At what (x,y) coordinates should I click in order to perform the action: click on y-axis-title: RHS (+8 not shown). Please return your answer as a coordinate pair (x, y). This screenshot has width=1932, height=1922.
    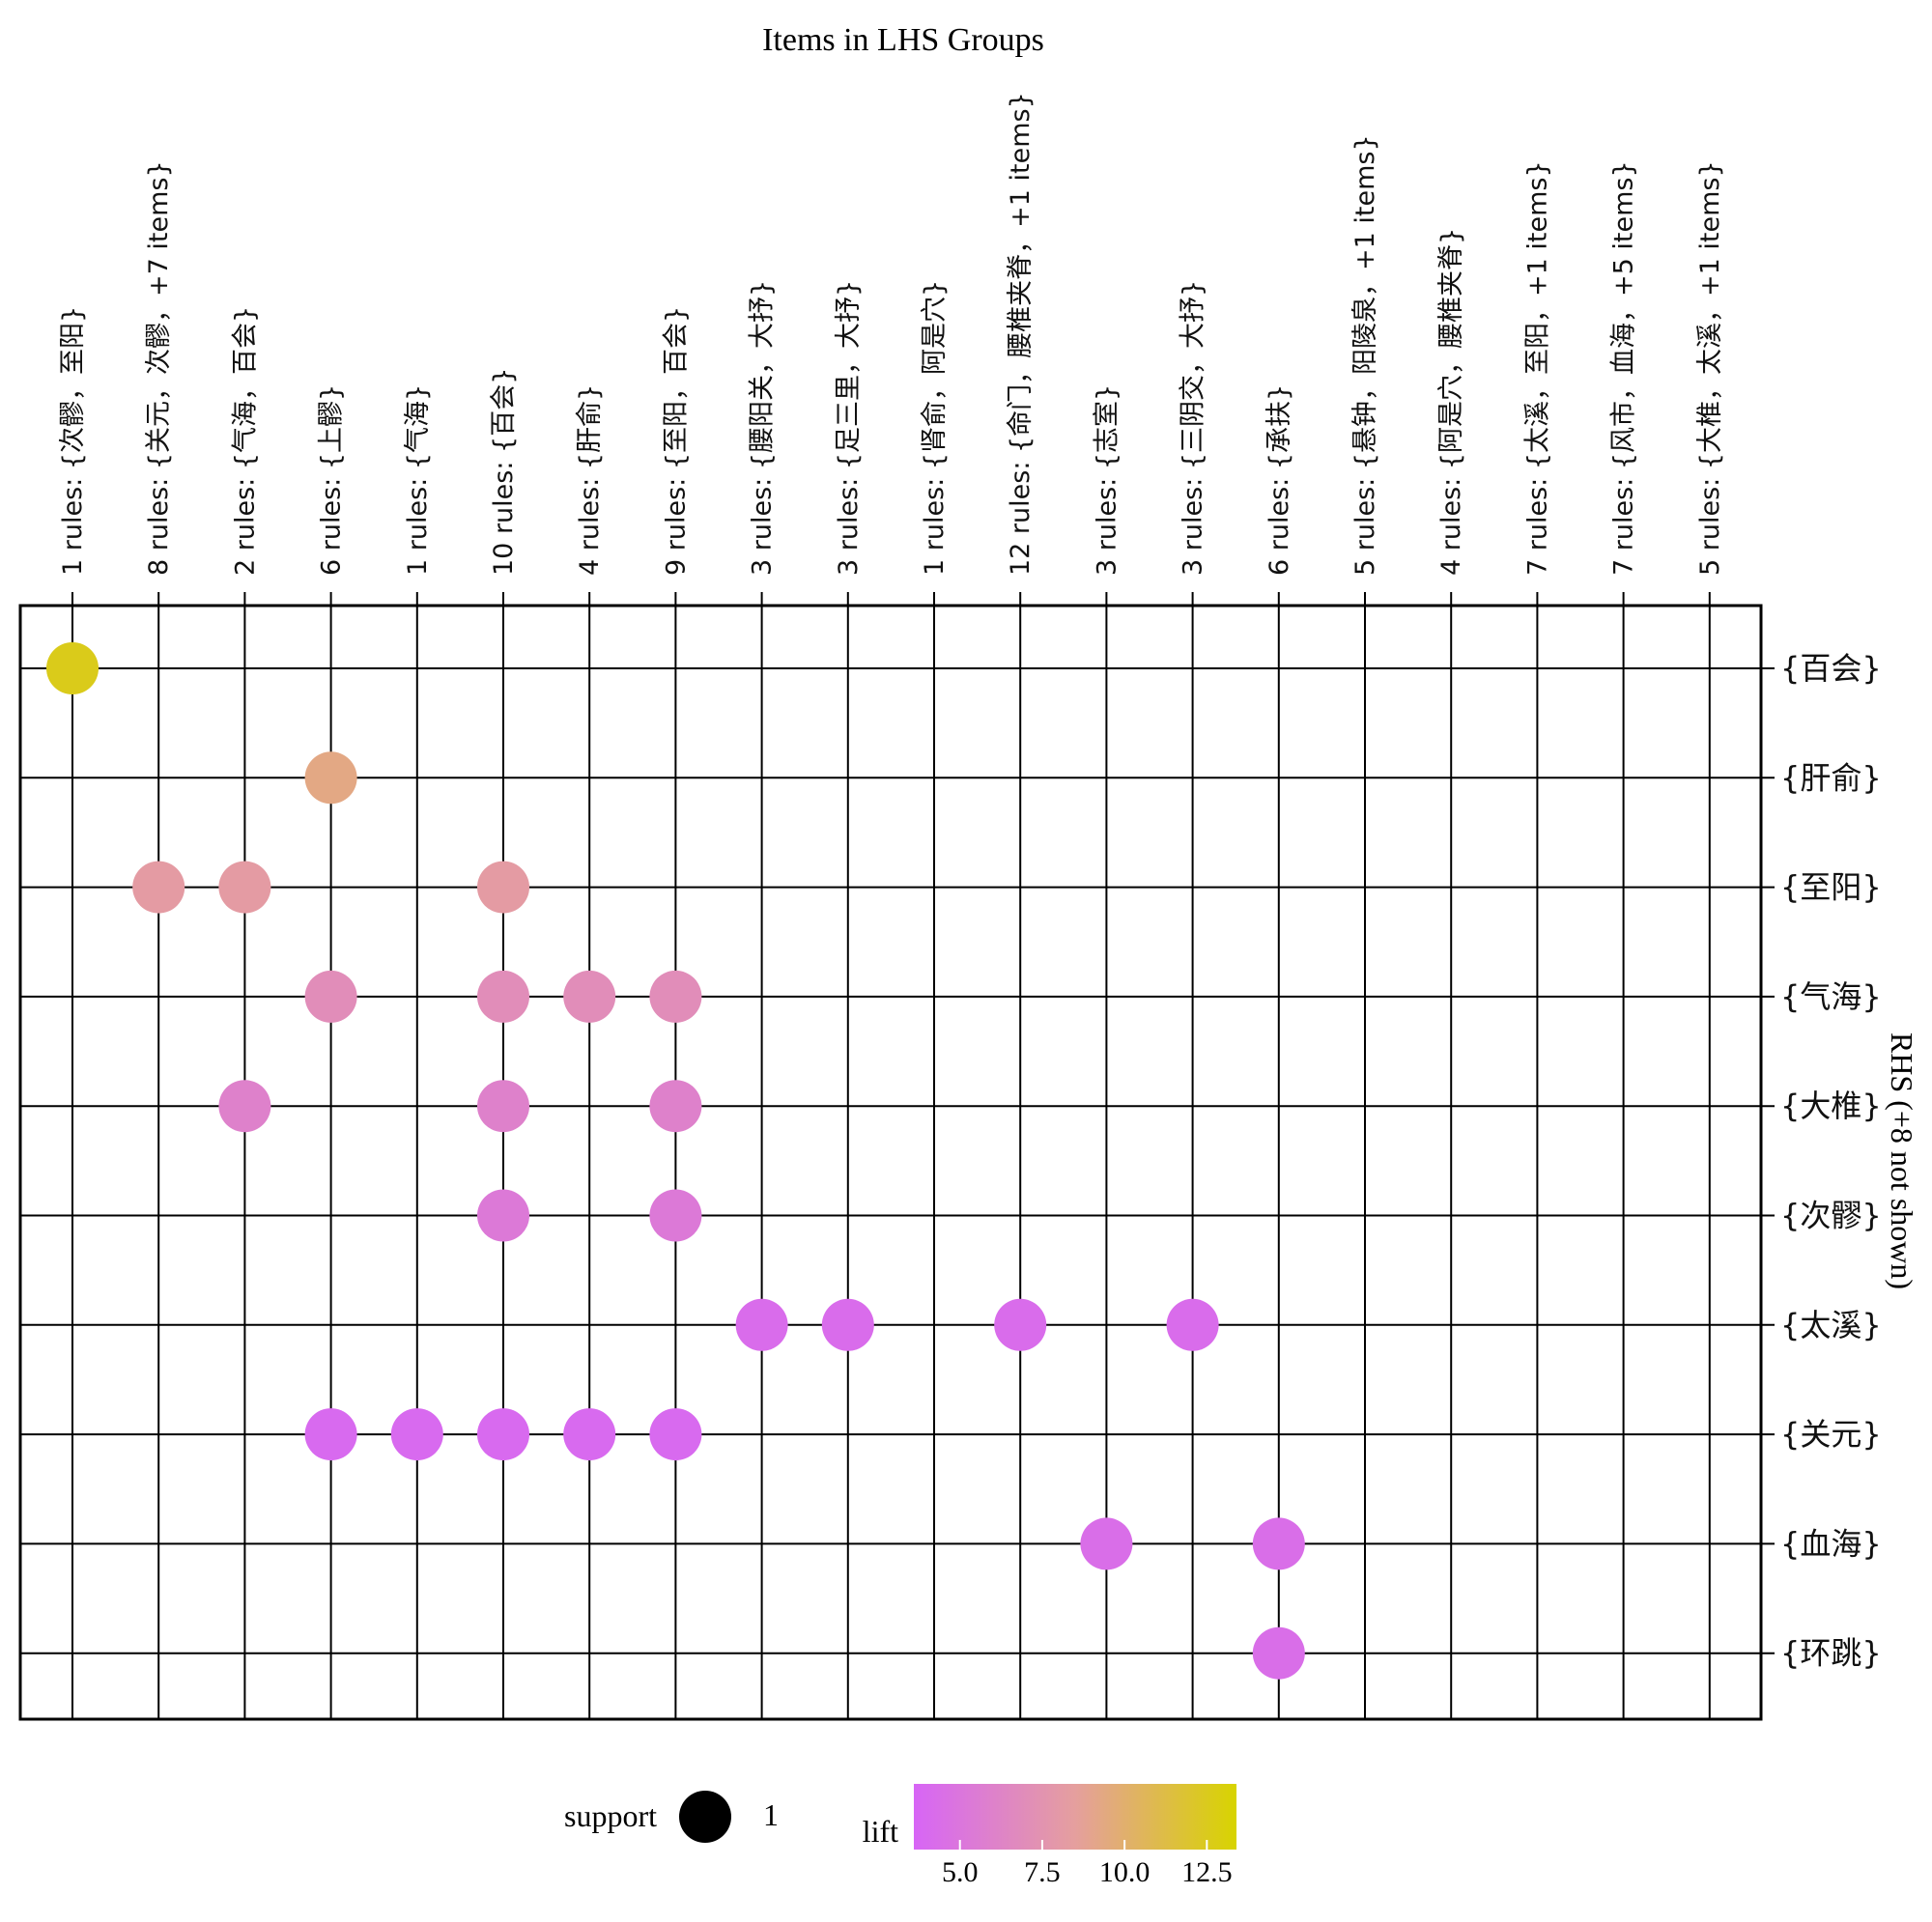
    Looking at the image, I should click on (1902, 1160).